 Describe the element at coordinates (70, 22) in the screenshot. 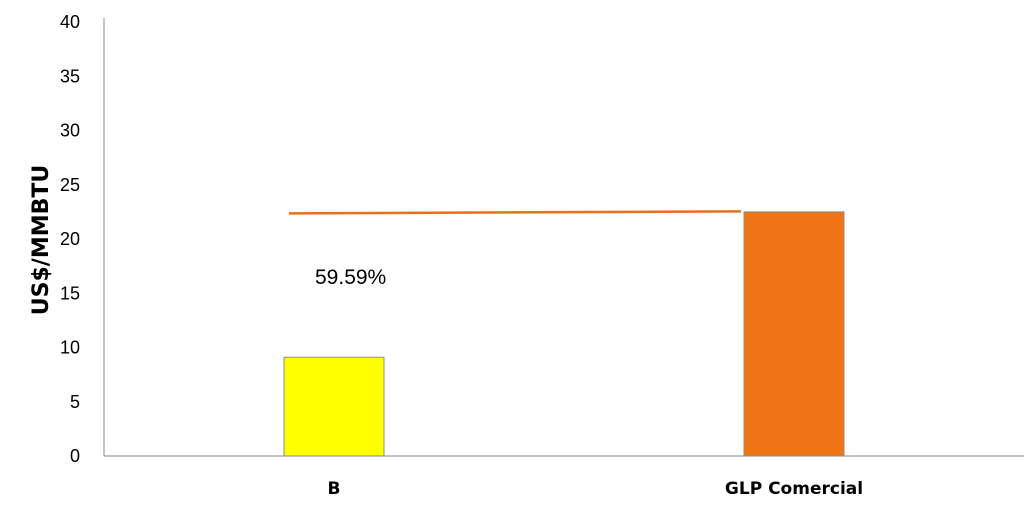

I see `y-tick-label: 40` at that location.